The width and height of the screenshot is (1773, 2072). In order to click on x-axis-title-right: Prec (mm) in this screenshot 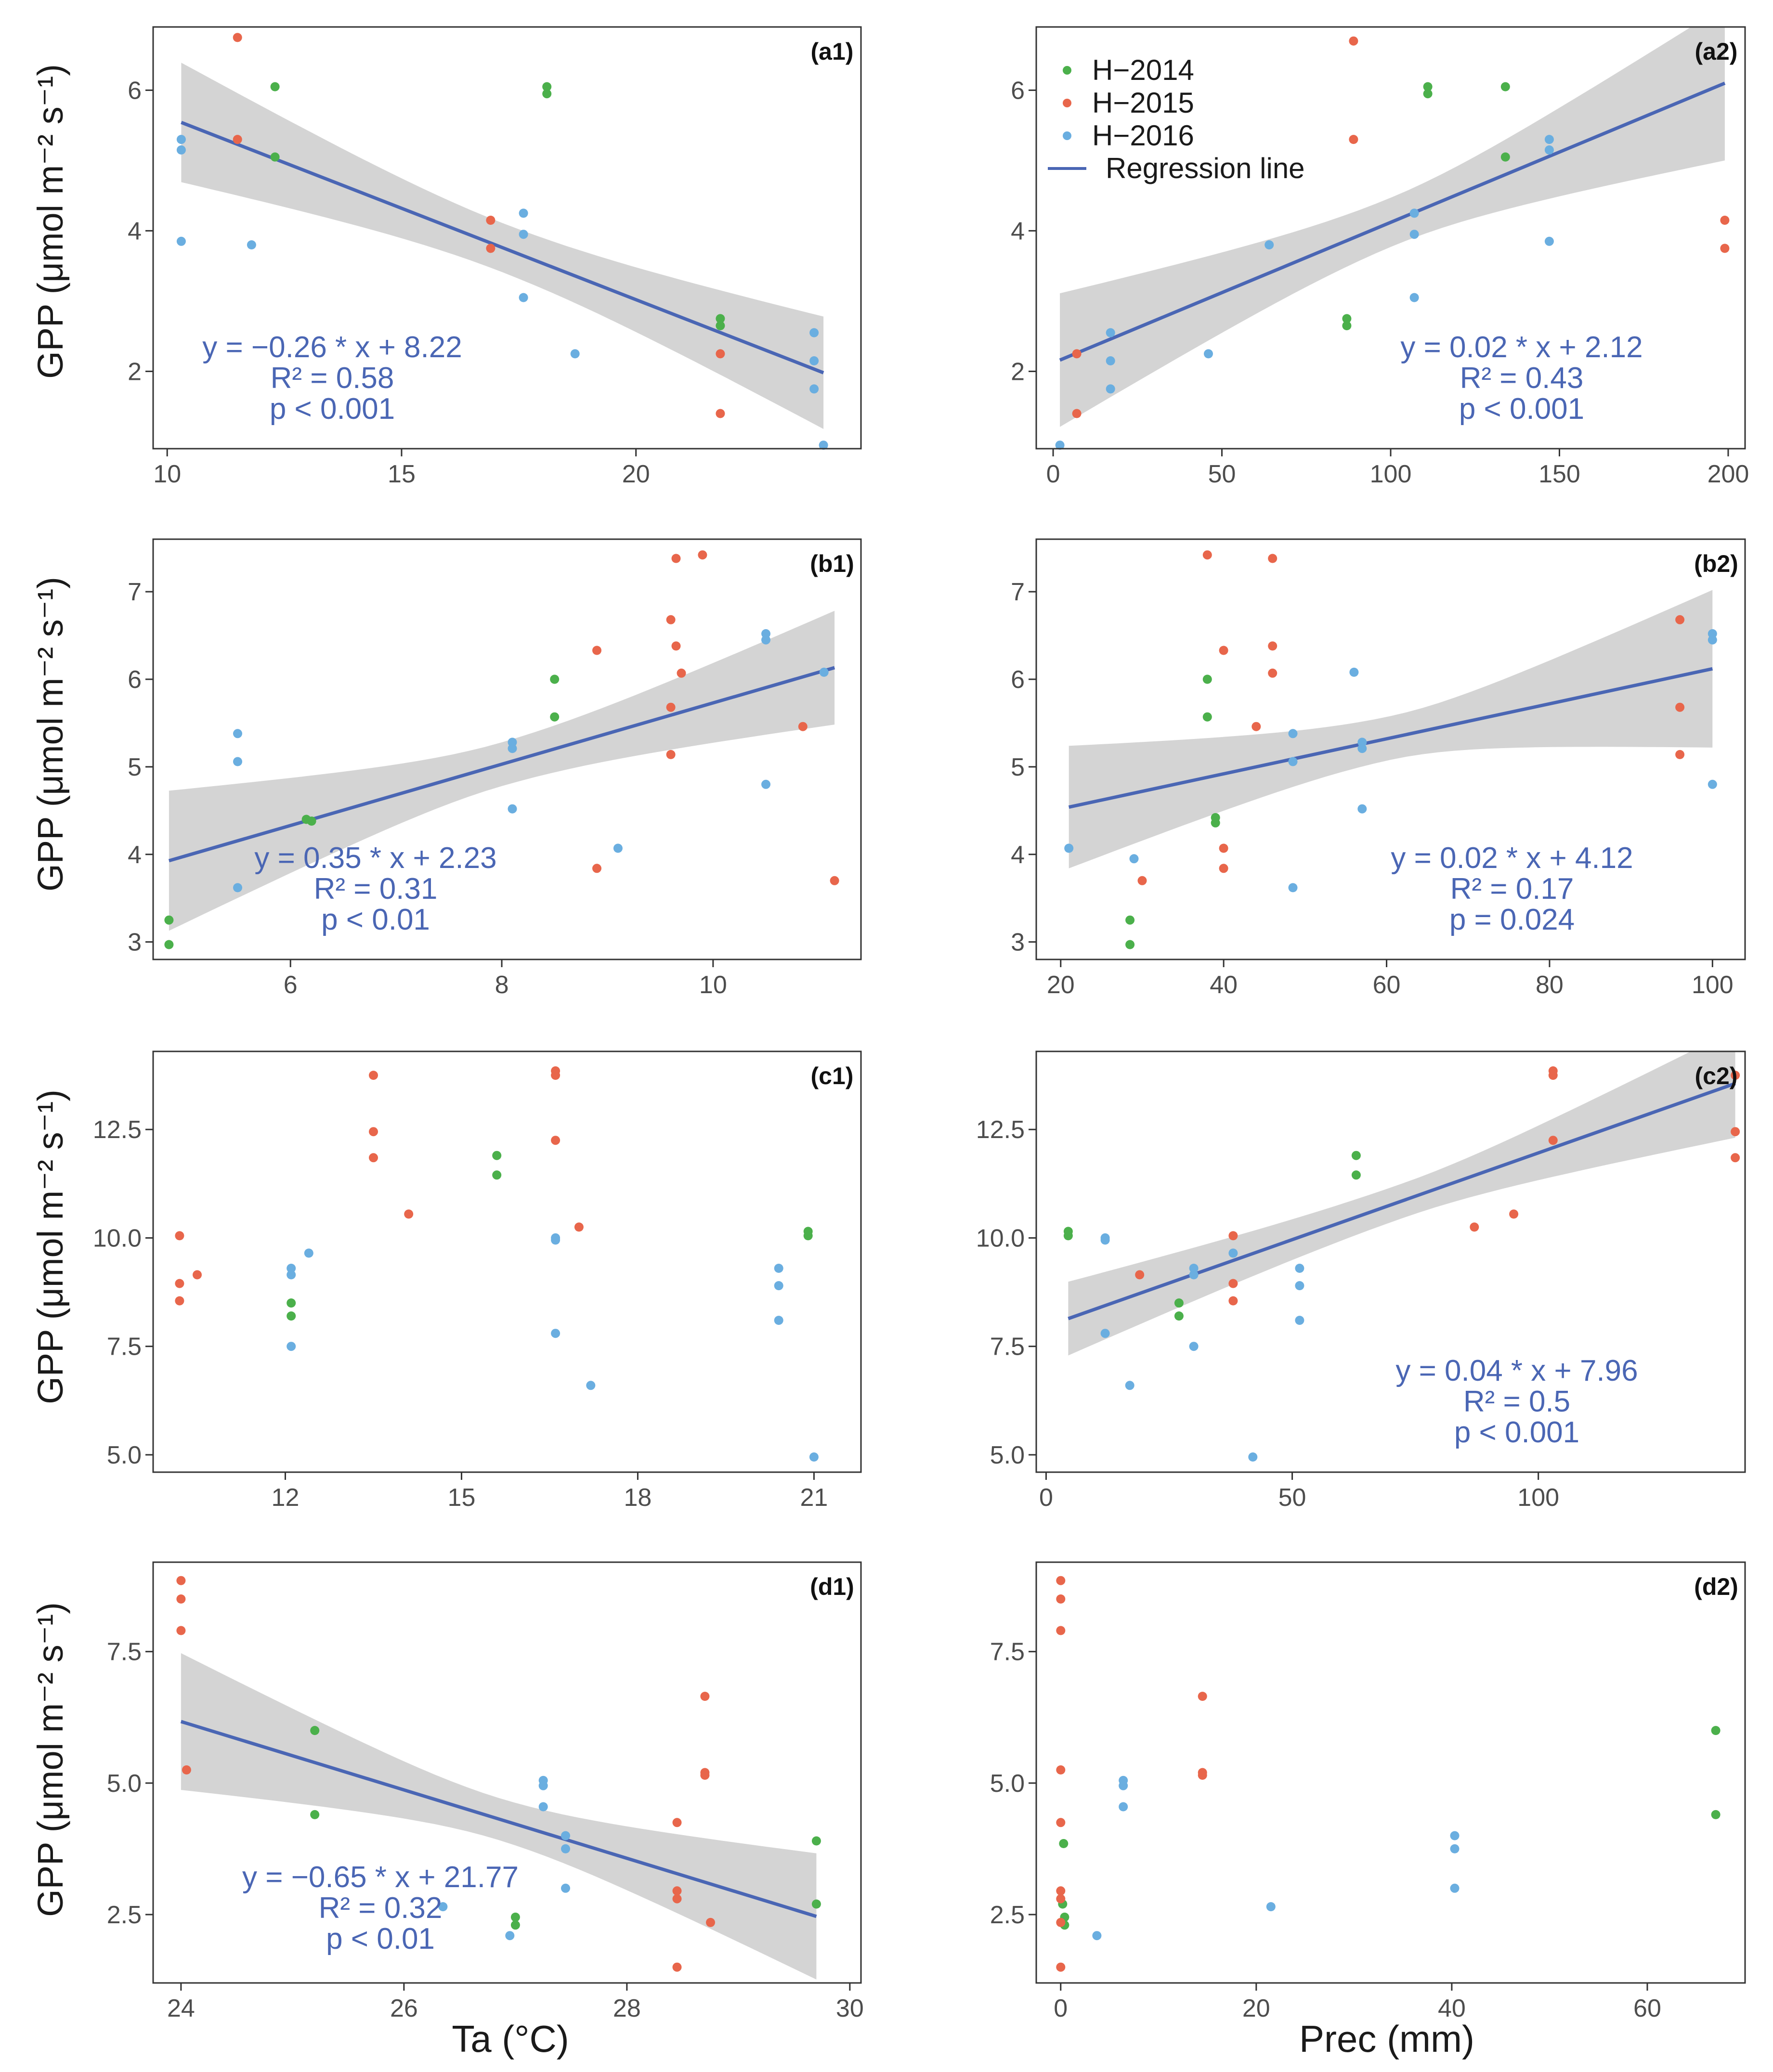, I will do `click(1386, 2039)`.